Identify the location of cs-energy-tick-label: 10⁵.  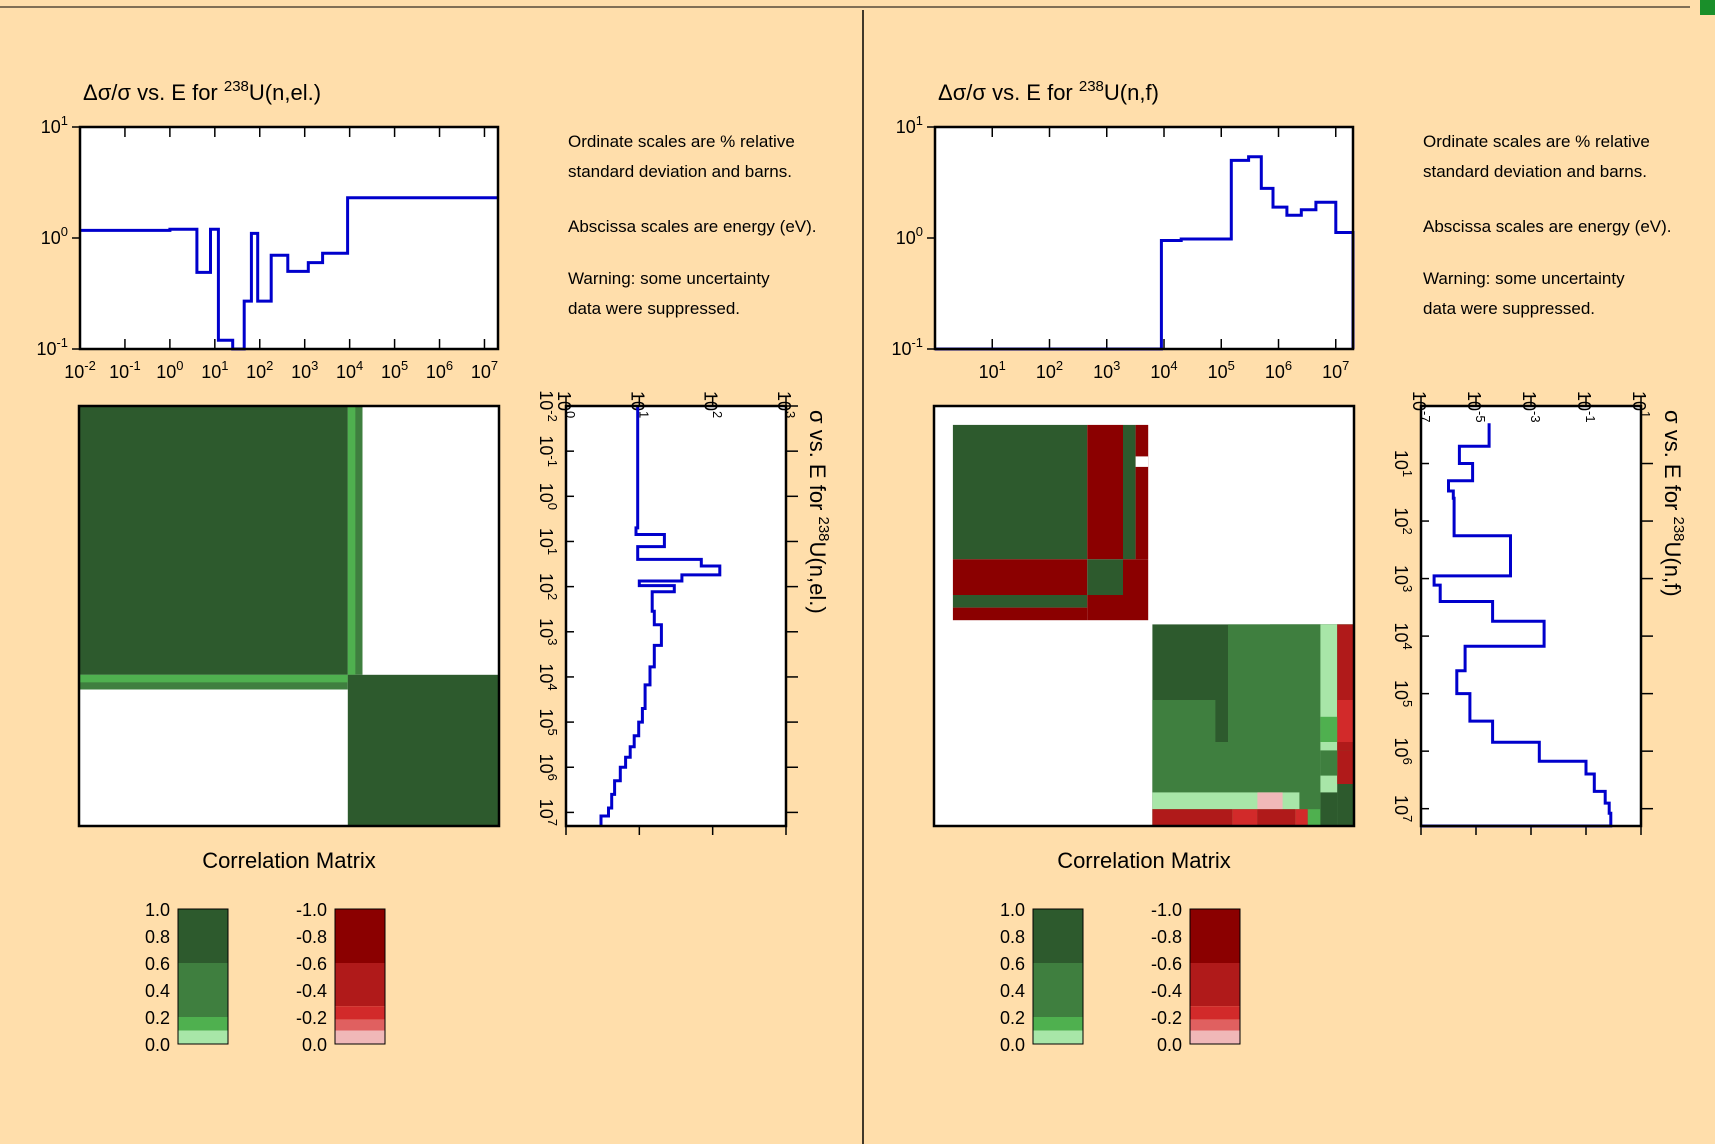
(1403, 693).